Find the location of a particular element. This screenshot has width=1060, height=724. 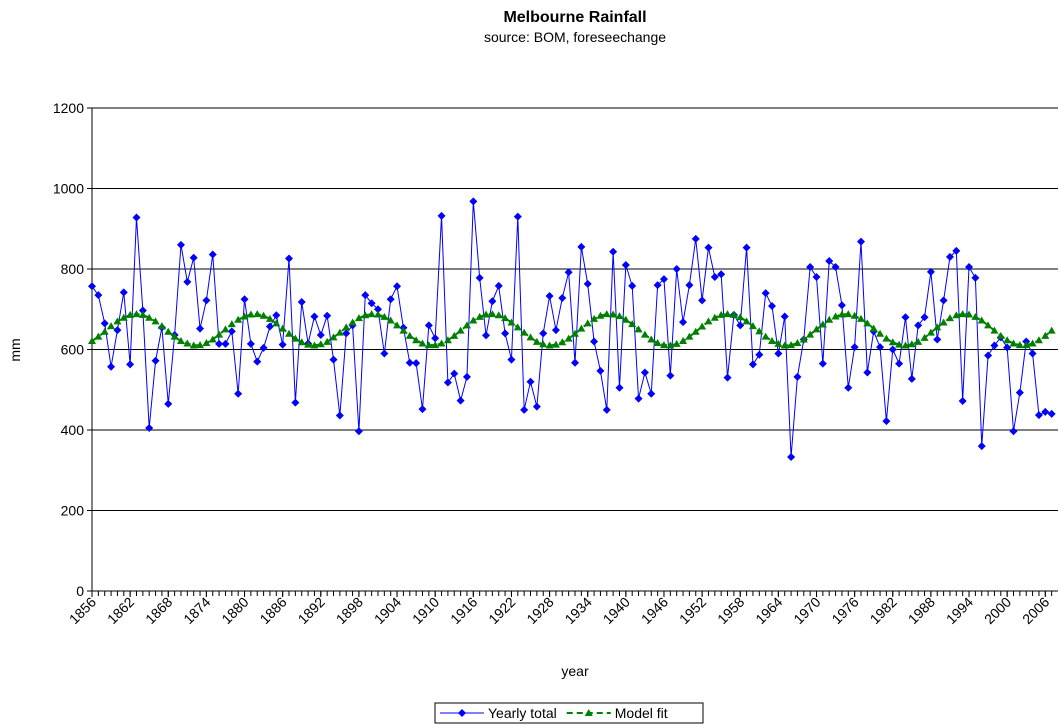

x-tick-label: 1910 is located at coordinates (425, 610).